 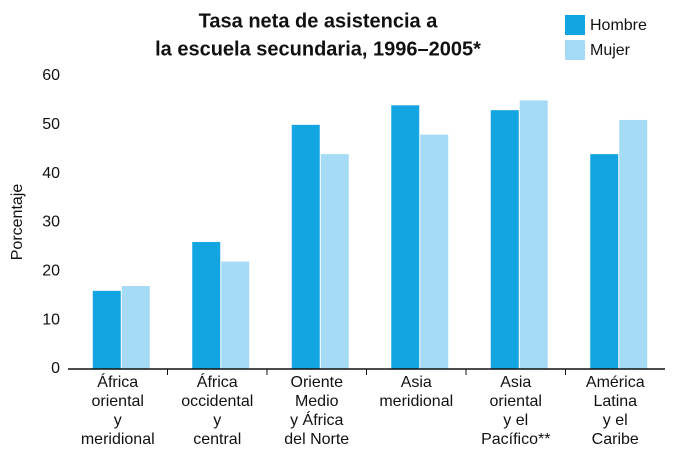 What do you see at coordinates (618, 25) in the screenshot?
I see `legend-label: Hombre` at bounding box center [618, 25].